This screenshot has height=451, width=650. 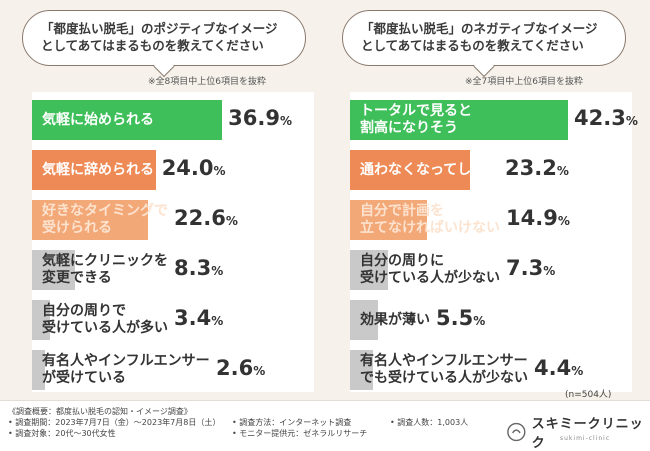 I want to click on left-question-bubble: 「都度払い脱毛」のポジティブなイメージ としてあてはまるものを教えてください, so click(x=164, y=38).